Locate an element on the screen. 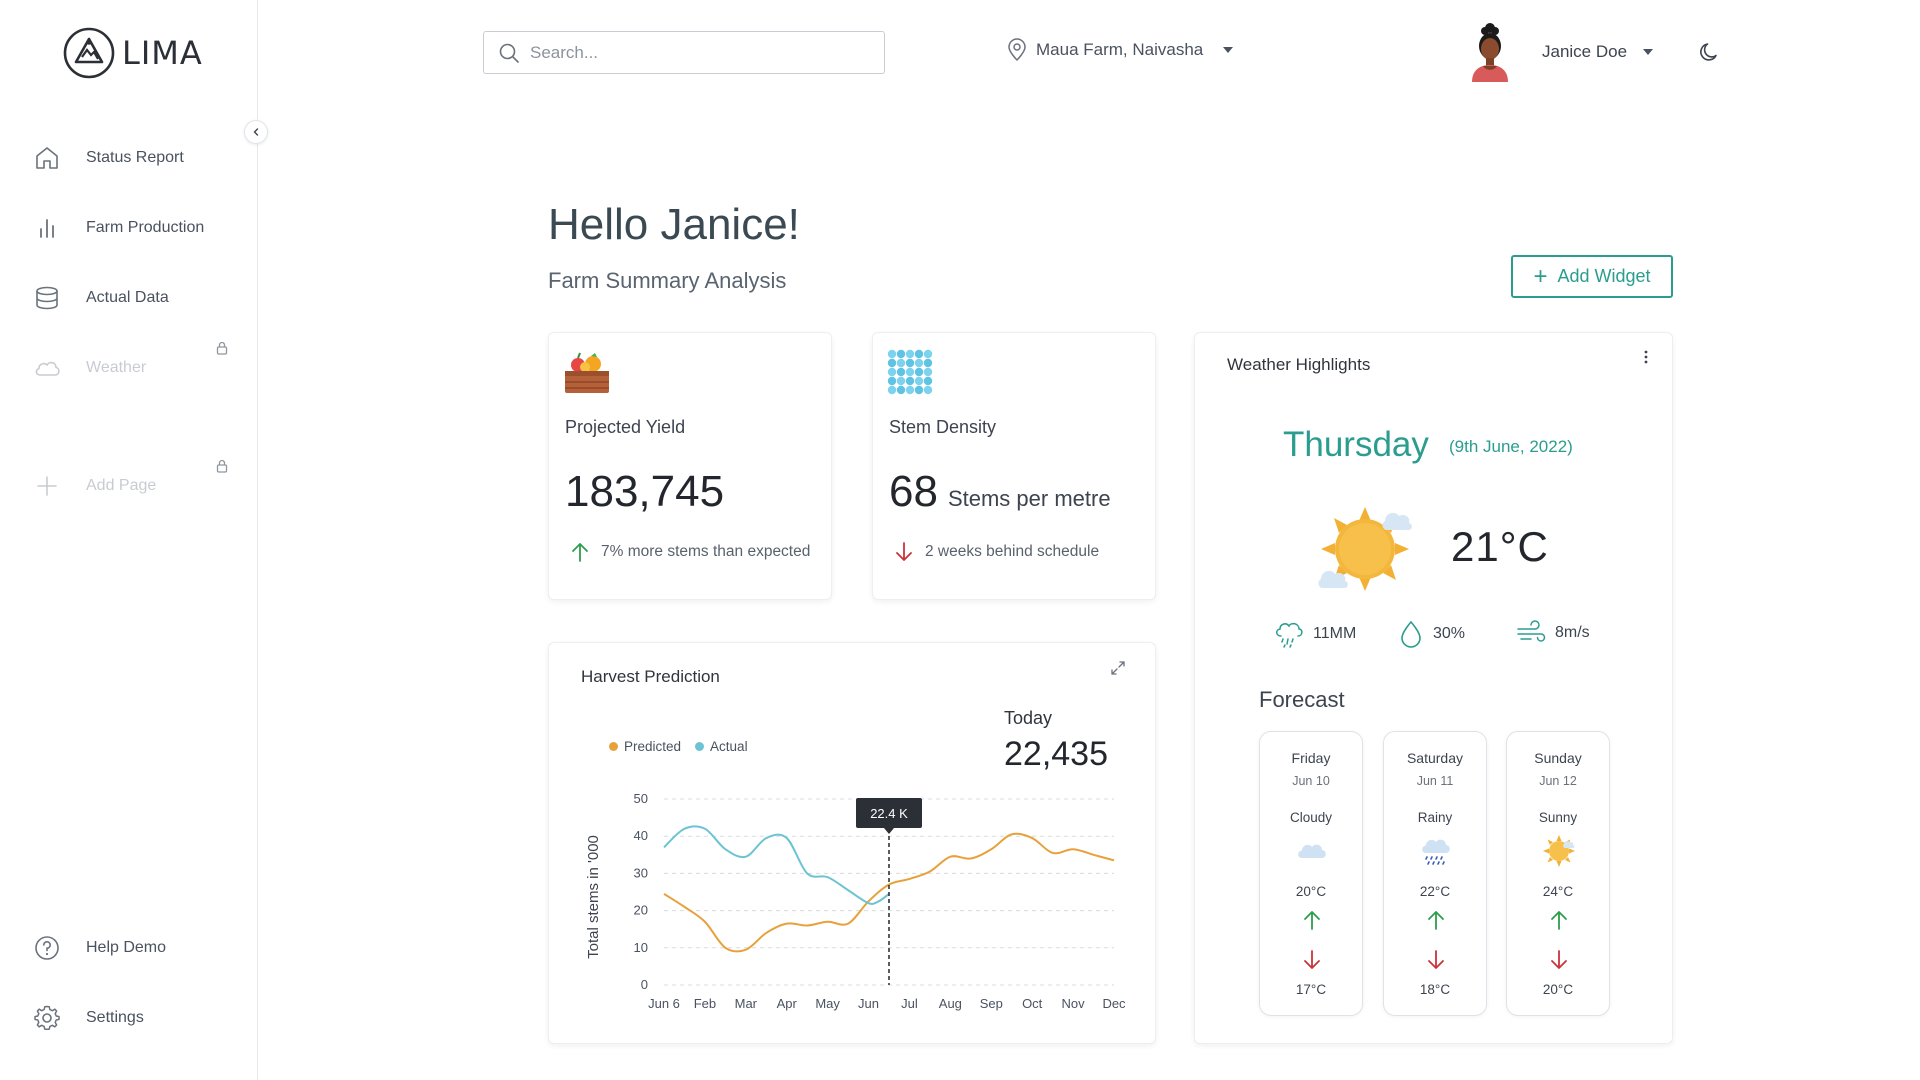 The height and width of the screenshot is (1080, 1920). x-tick-label: Sep is located at coordinates (991, 1003).